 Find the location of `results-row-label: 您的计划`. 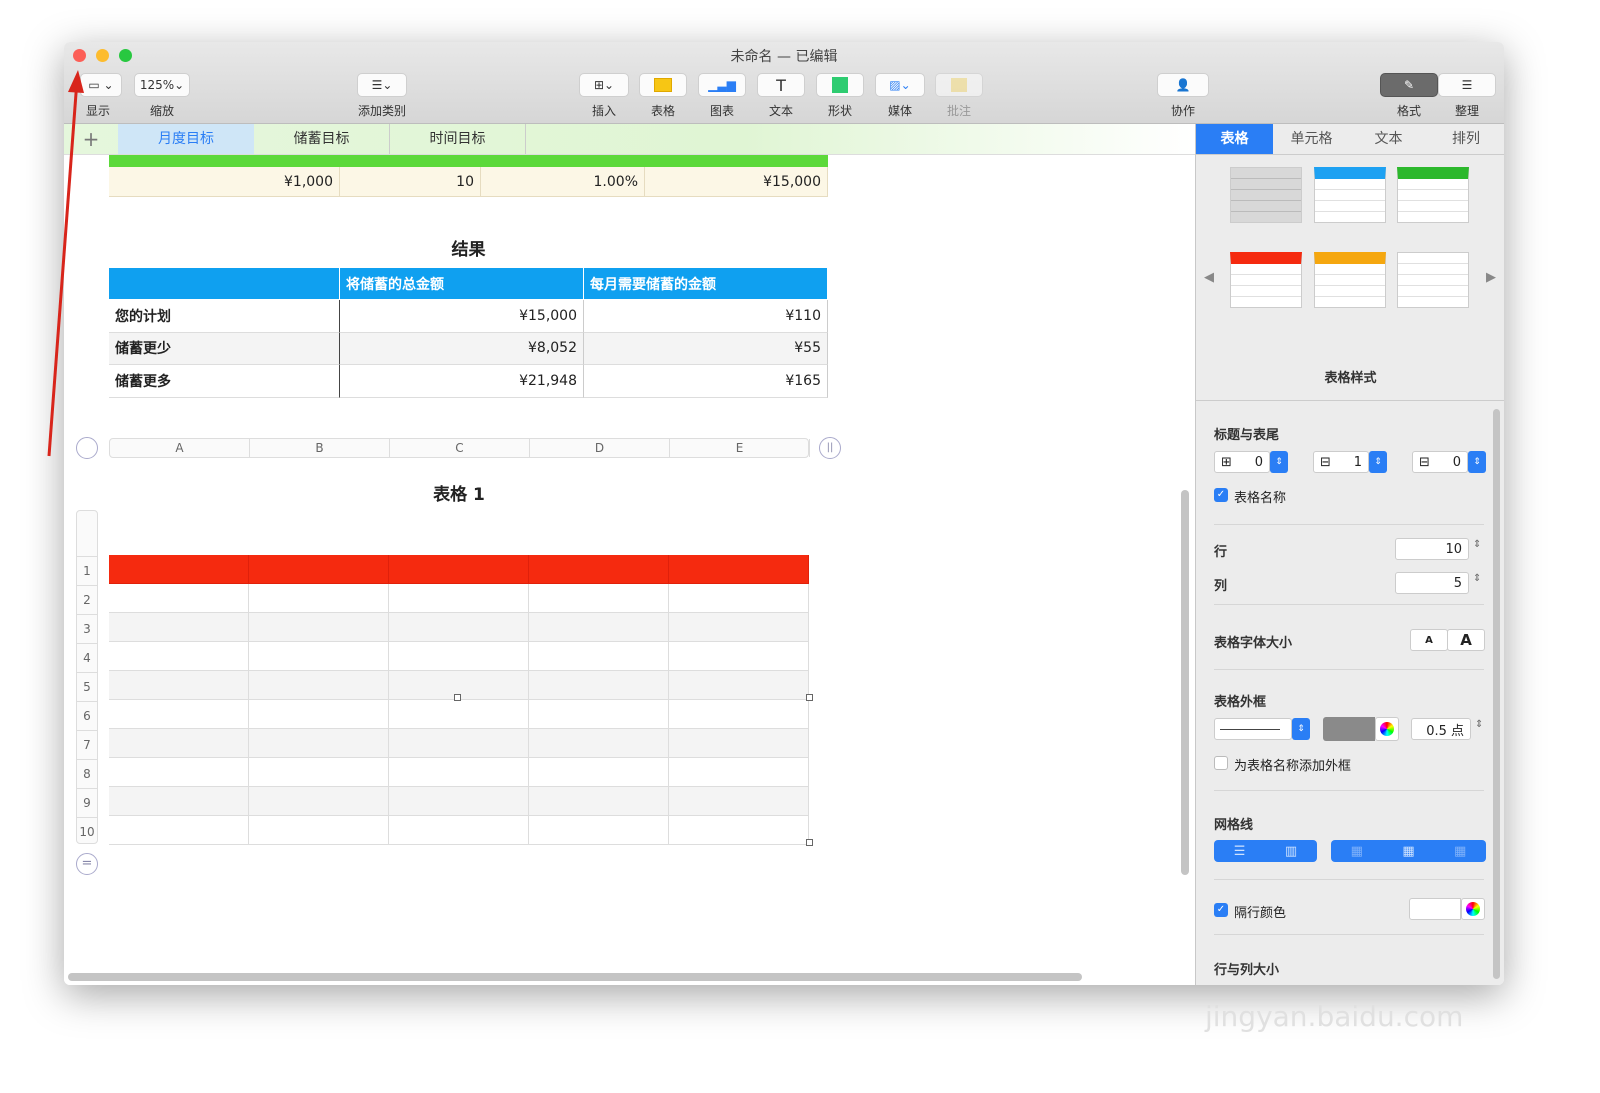

results-row-label: 您的计划 is located at coordinates (224, 316).